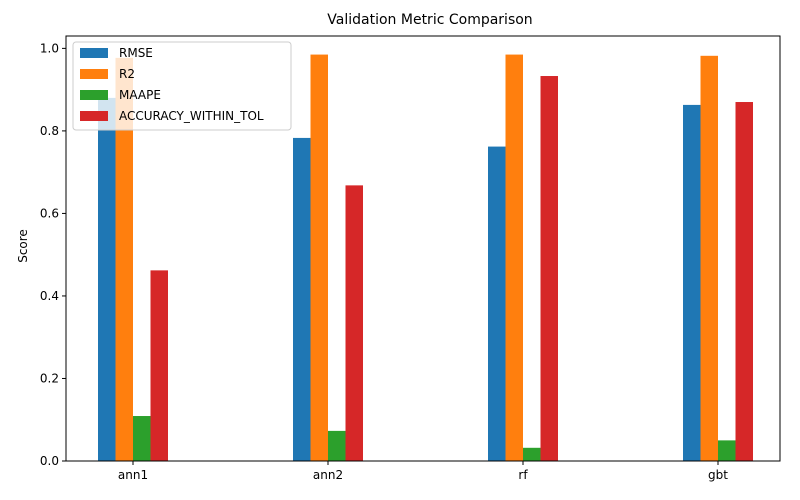 The height and width of the screenshot is (500, 800). Describe the element at coordinates (107, 279) in the screenshot. I see `bar-ann1-rmse` at that location.